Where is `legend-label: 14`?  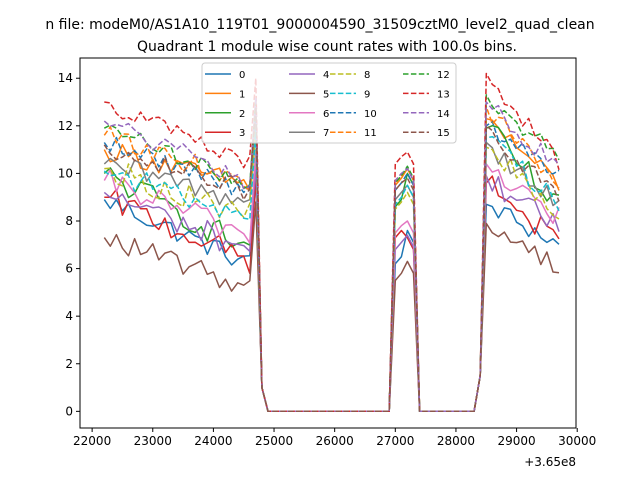
legend-label: 14 is located at coordinates (443, 114).